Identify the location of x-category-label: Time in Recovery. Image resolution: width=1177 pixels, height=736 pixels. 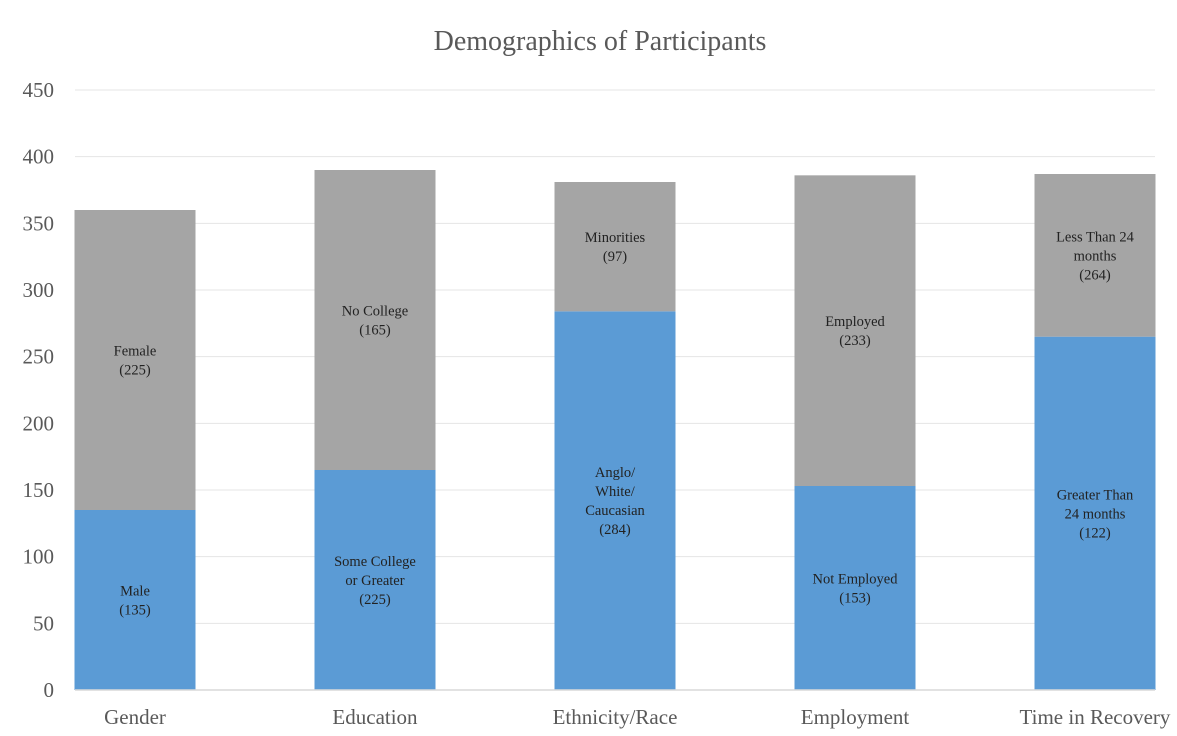
(1095, 717).